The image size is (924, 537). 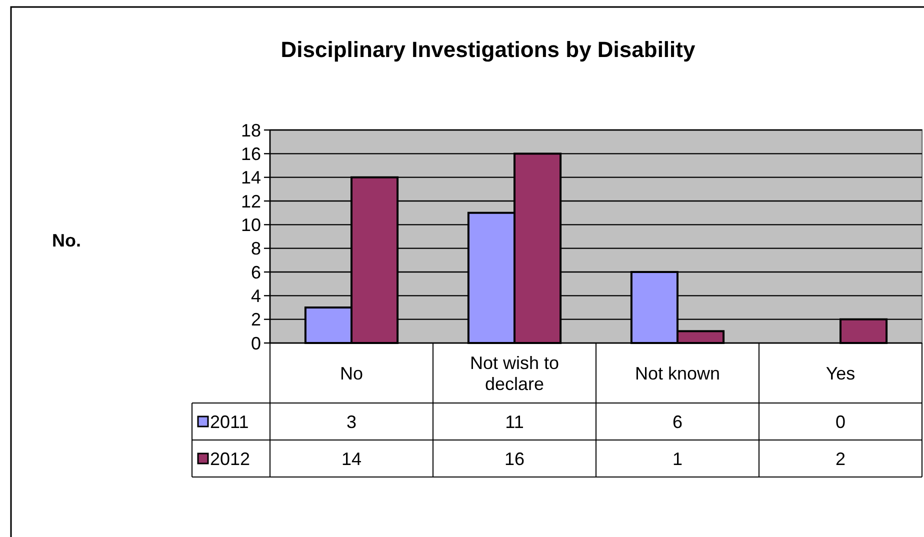 I want to click on legend-label: 2012, so click(x=230, y=458).